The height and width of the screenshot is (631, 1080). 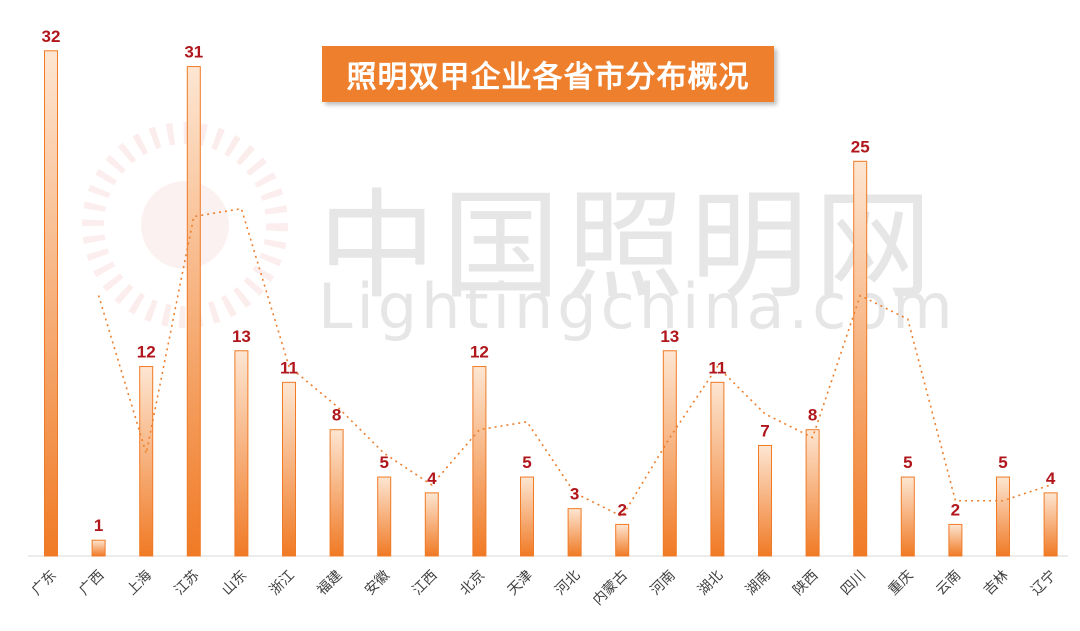 What do you see at coordinates (98, 548) in the screenshot?
I see `bar-广西` at bounding box center [98, 548].